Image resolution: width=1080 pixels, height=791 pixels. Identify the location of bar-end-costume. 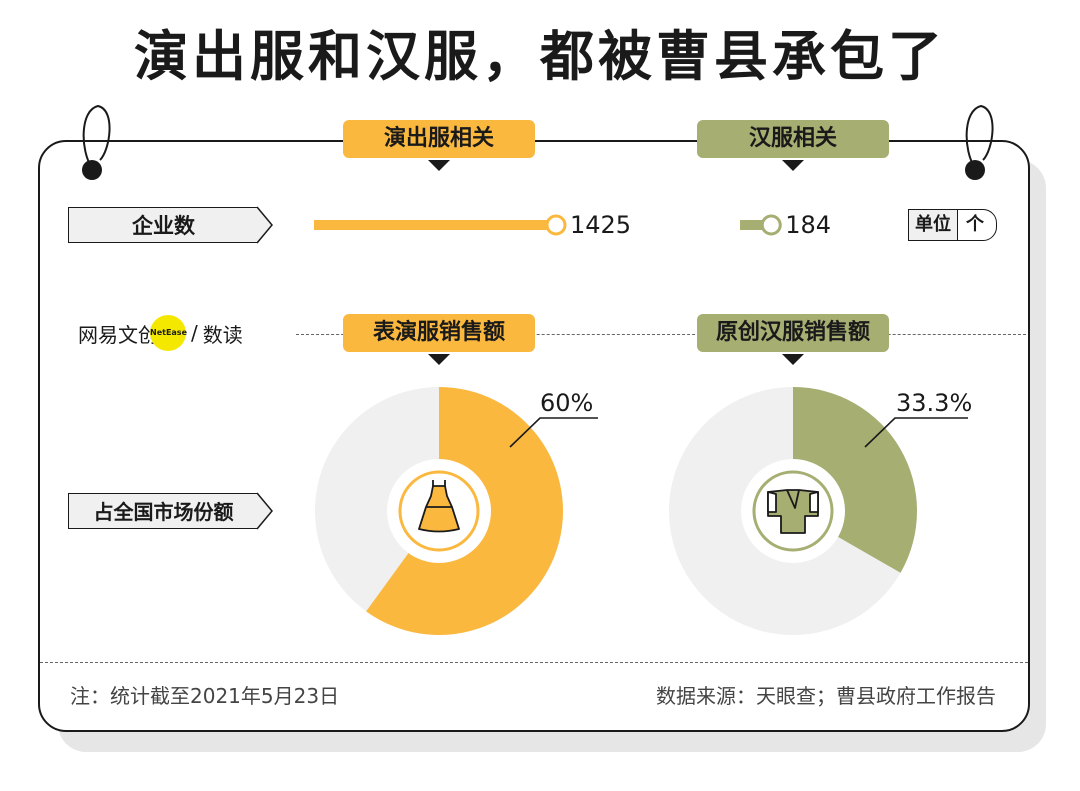
(556, 225).